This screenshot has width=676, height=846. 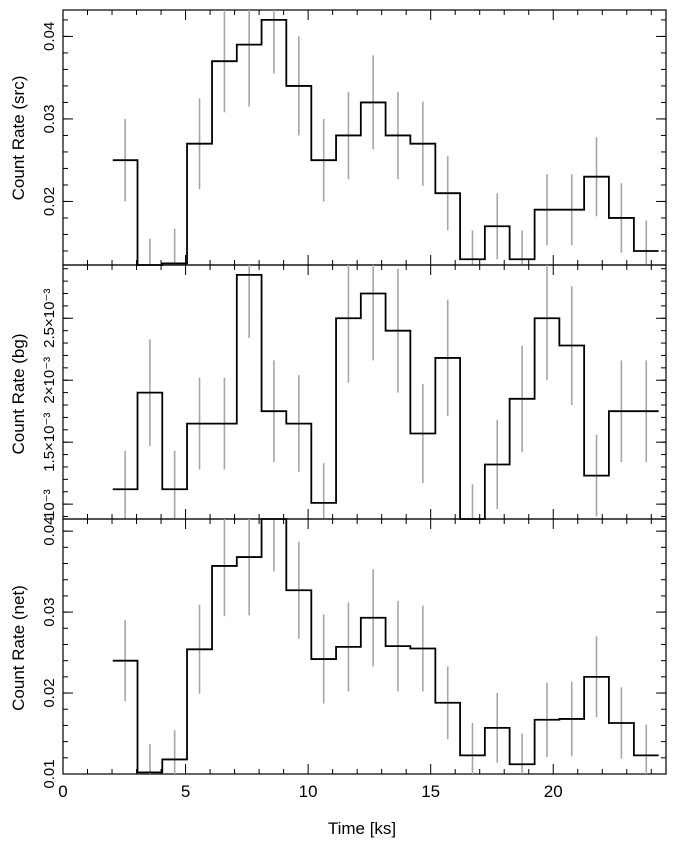 What do you see at coordinates (49, 318) in the screenshot?
I see `ytick-label-bg-3: 2.5×10⁻³` at bounding box center [49, 318].